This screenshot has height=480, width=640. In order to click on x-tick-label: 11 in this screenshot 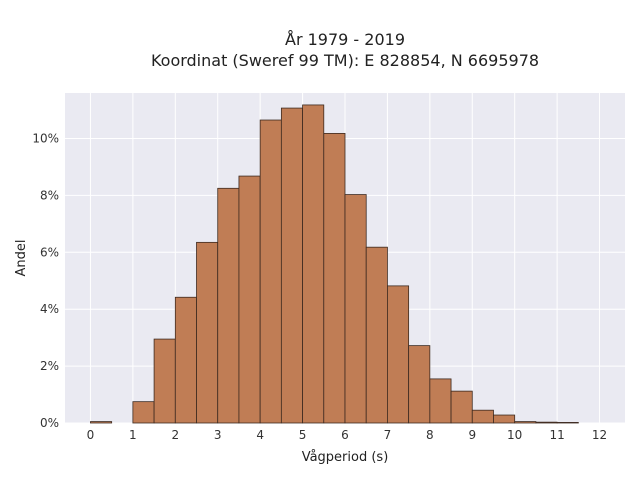, I will do `click(556, 435)`.